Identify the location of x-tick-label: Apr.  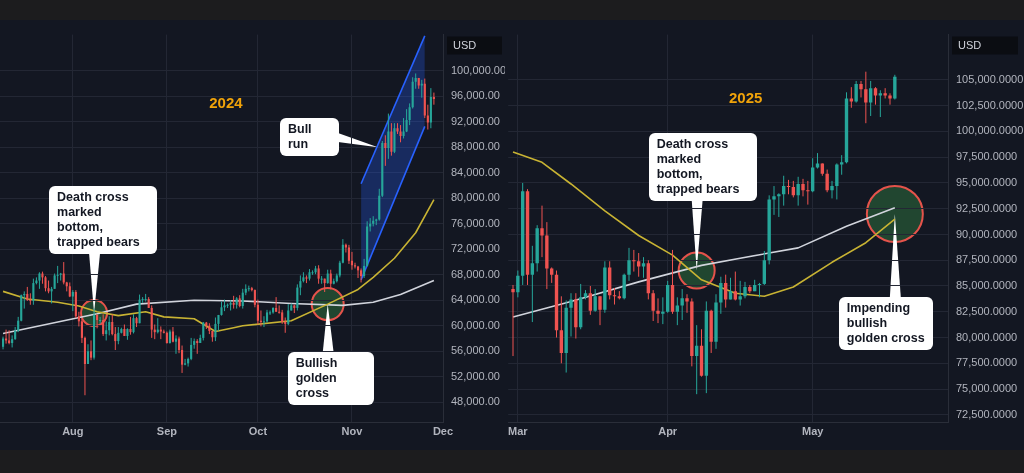
(668, 430).